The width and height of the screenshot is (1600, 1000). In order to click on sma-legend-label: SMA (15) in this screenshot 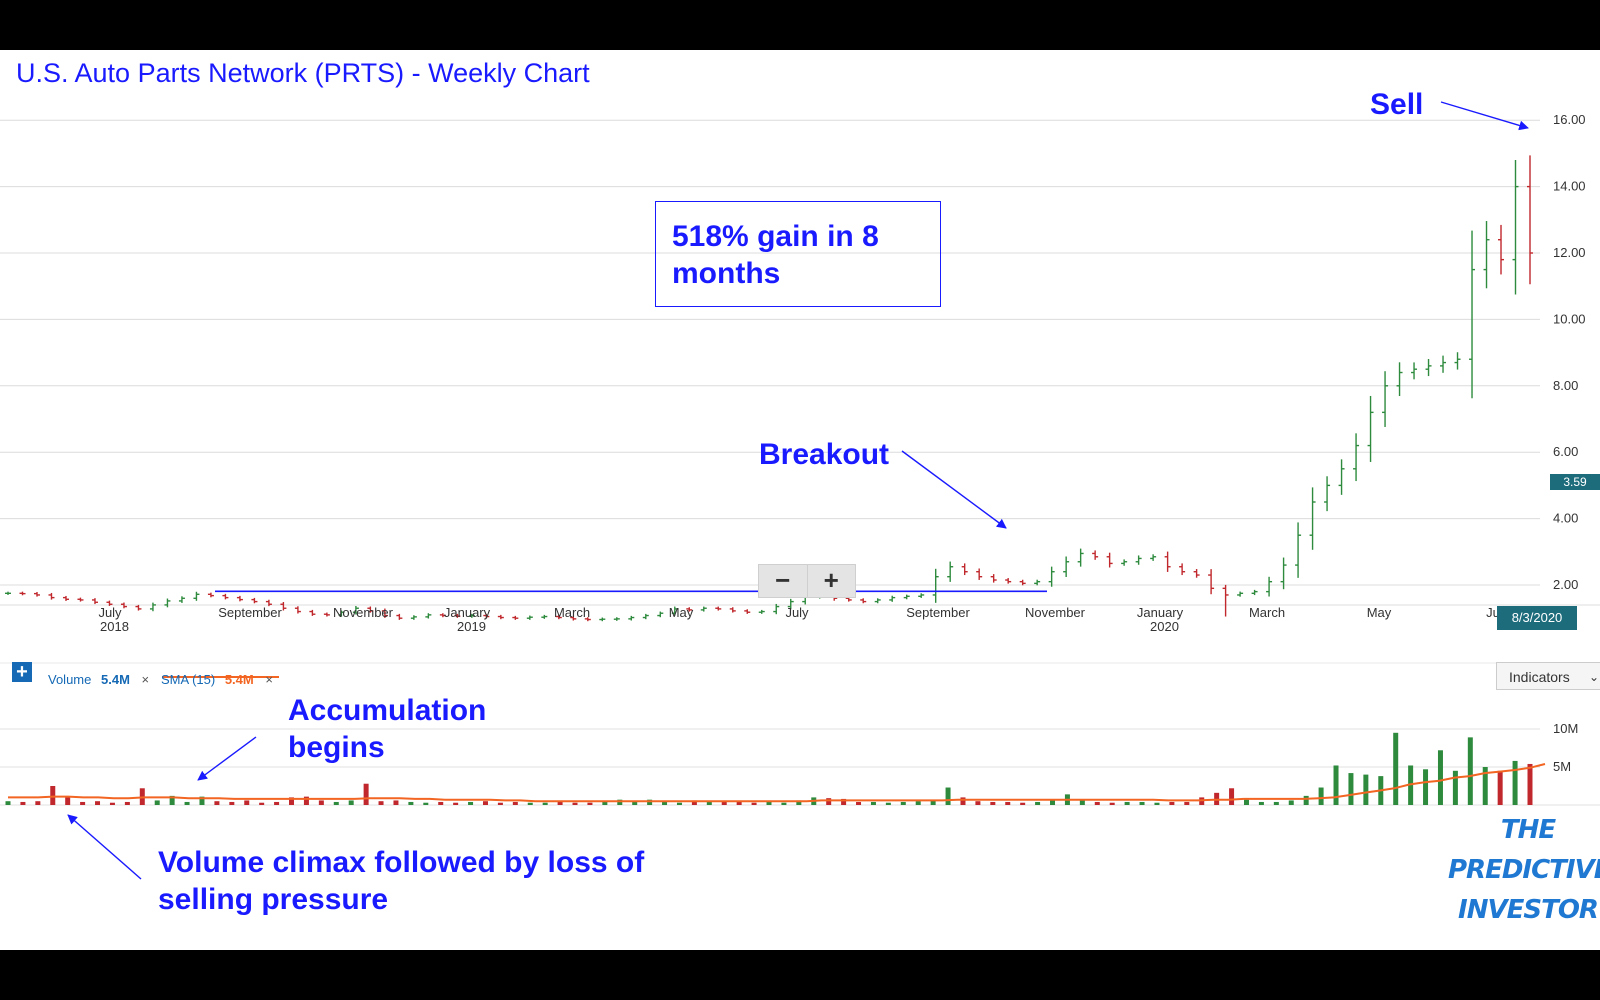, I will do `click(188, 679)`.